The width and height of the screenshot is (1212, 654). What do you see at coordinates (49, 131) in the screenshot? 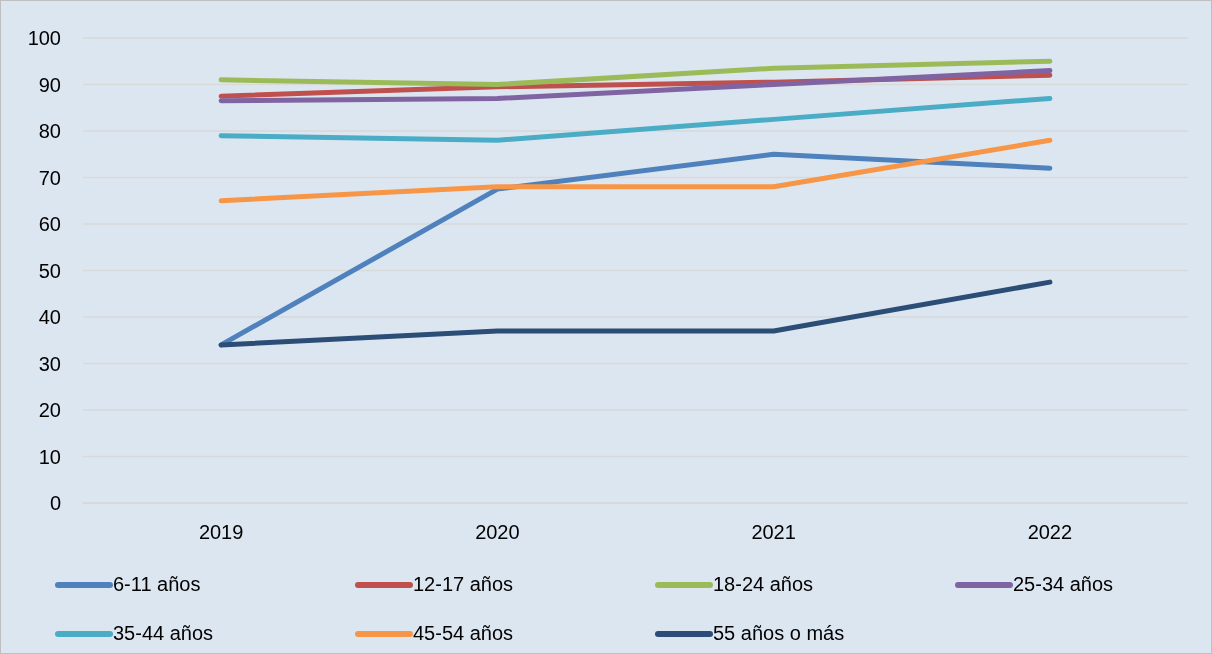
I see `y-tick-label: 80` at bounding box center [49, 131].